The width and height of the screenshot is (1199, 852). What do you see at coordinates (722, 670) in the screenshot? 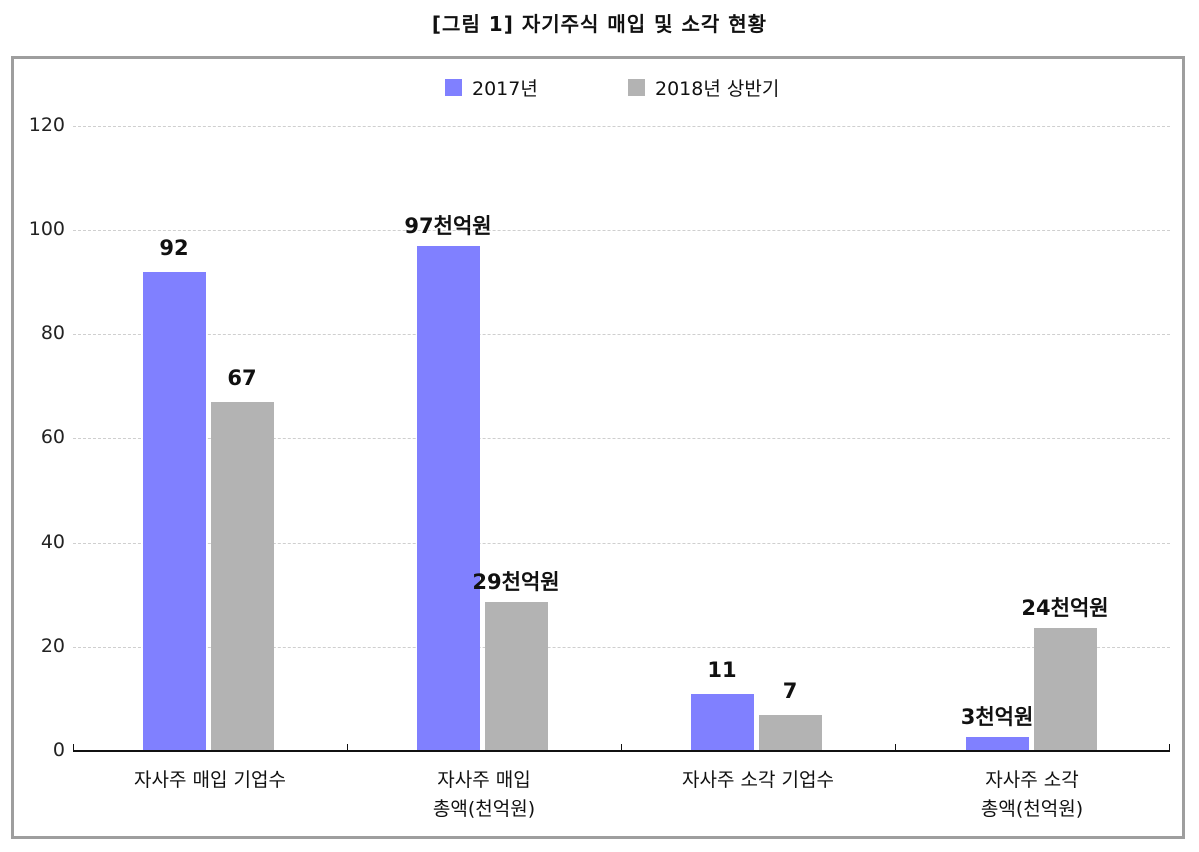
I see `data-label: 11` at bounding box center [722, 670].